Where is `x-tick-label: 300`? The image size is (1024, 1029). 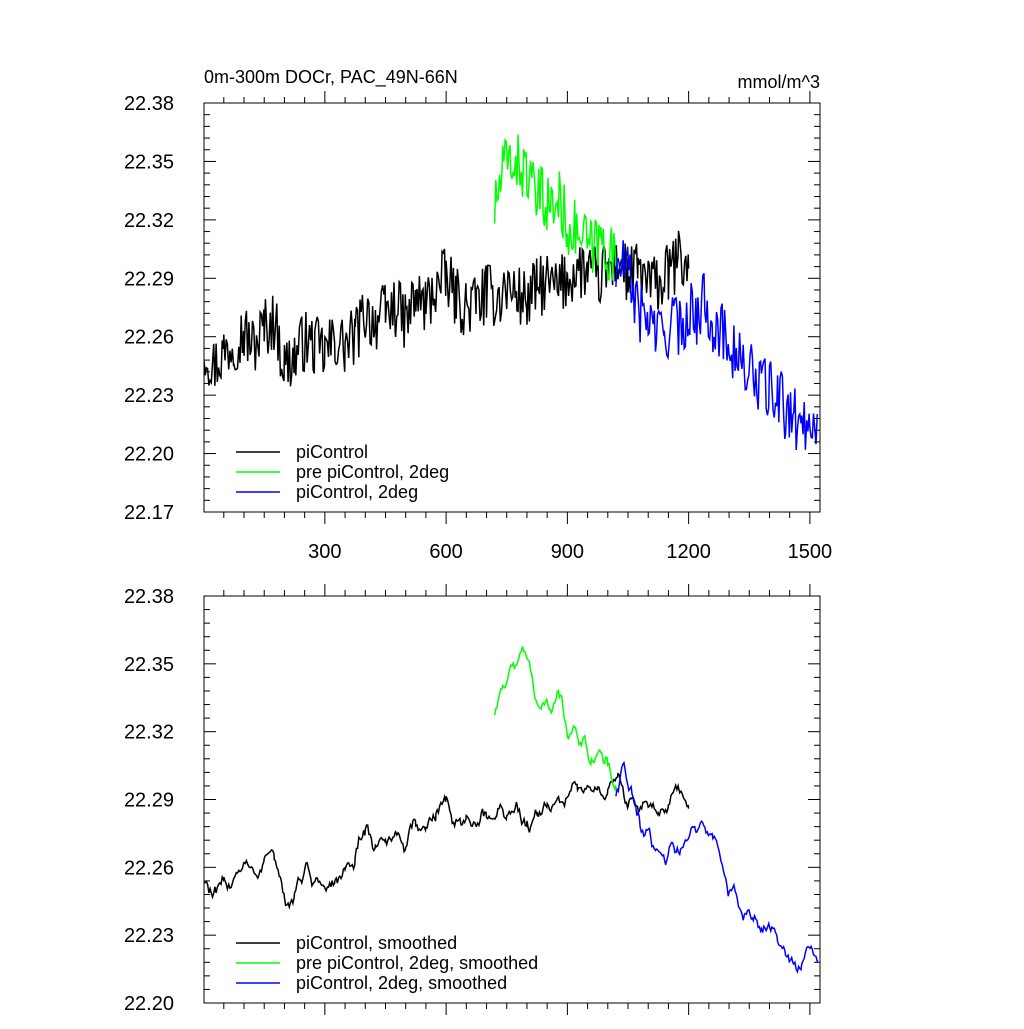 x-tick-label: 300 is located at coordinates (324, 552).